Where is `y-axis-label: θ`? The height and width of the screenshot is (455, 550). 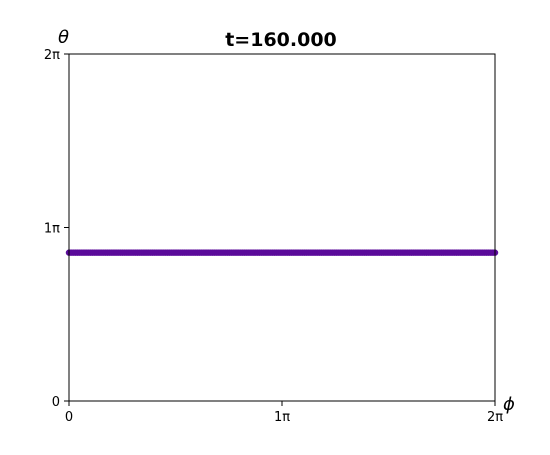 y-axis-label: θ is located at coordinates (63, 37).